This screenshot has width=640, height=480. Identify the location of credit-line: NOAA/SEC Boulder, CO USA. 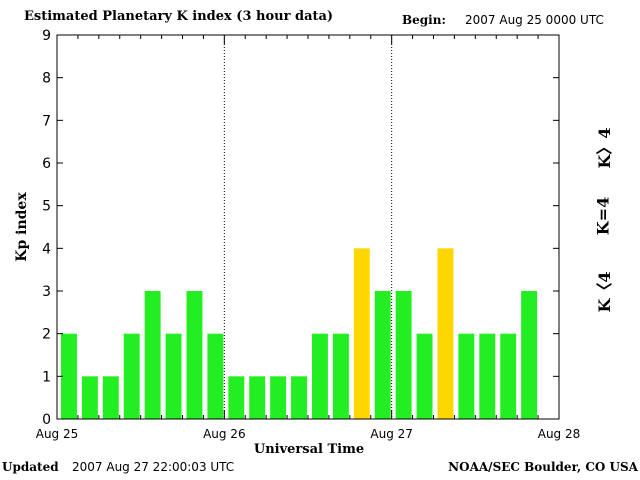
(543, 467).